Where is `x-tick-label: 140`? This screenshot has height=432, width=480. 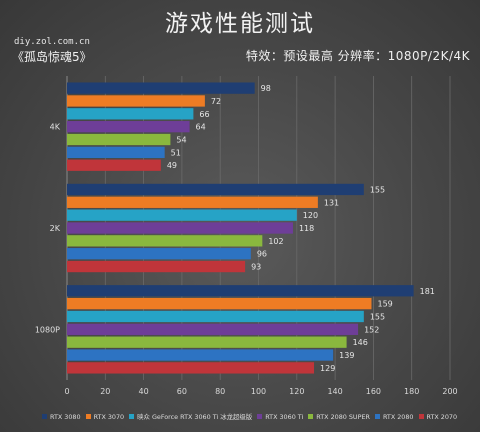 x-tick-label: 140 is located at coordinates (334, 391).